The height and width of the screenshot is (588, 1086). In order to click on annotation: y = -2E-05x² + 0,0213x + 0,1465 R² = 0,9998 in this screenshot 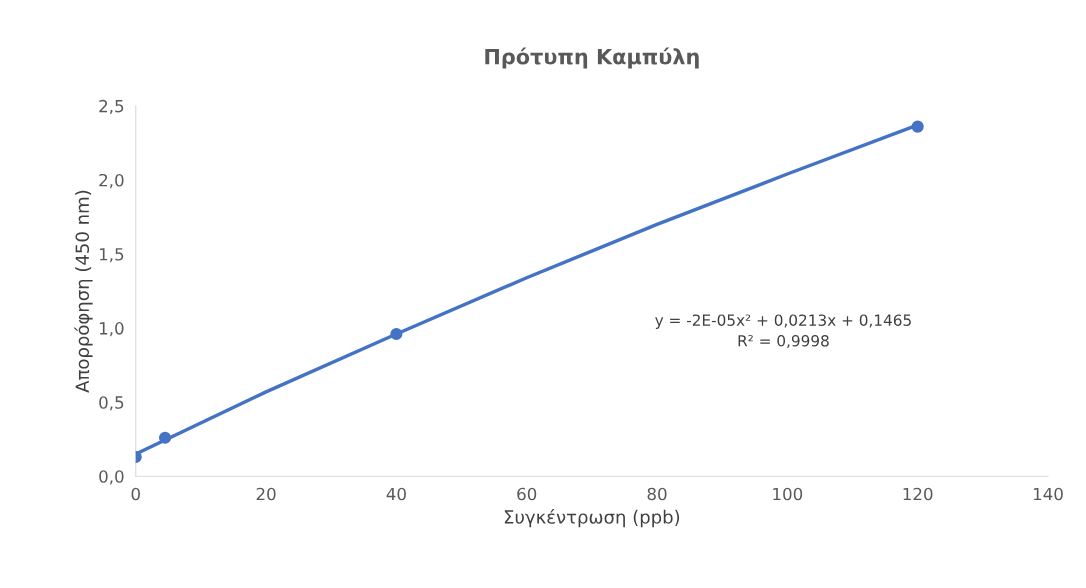, I will do `click(783, 331)`.